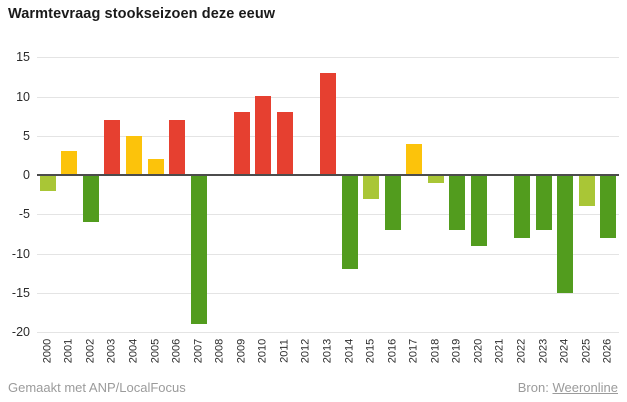 This screenshot has width=627, height=402. I want to click on y-axis-tick-label: -5, so click(24, 214).